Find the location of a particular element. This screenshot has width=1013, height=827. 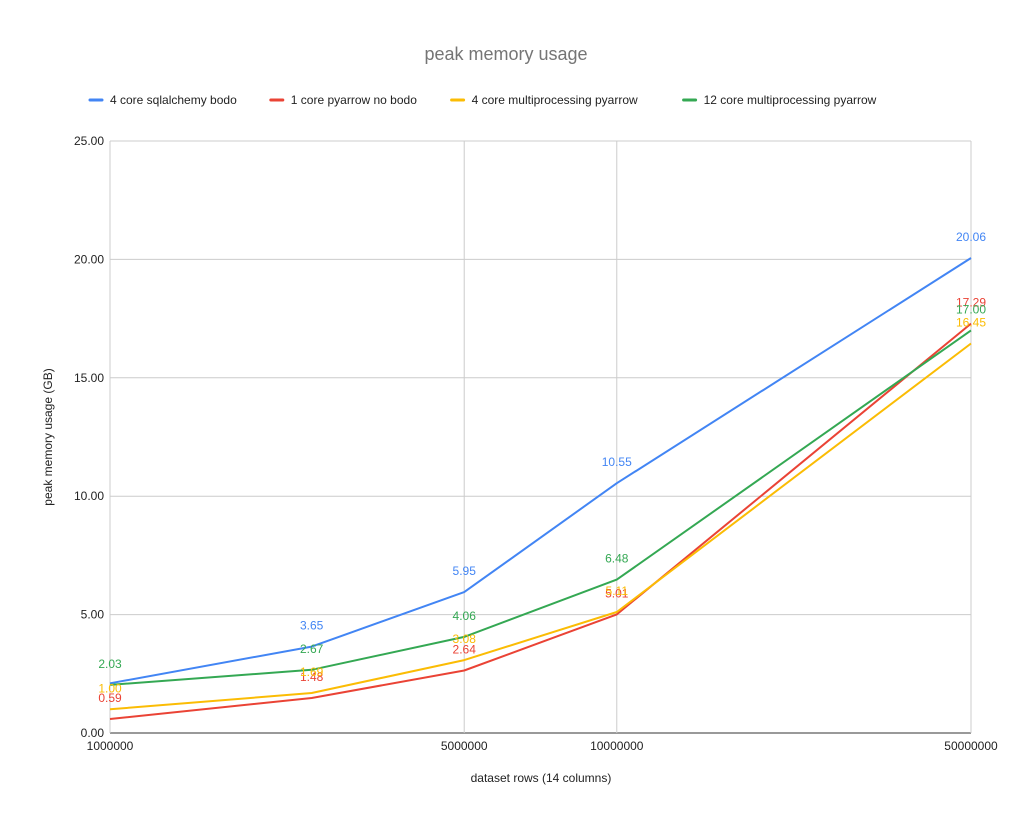

x-tick-label: 5000000 is located at coordinates (464, 746).